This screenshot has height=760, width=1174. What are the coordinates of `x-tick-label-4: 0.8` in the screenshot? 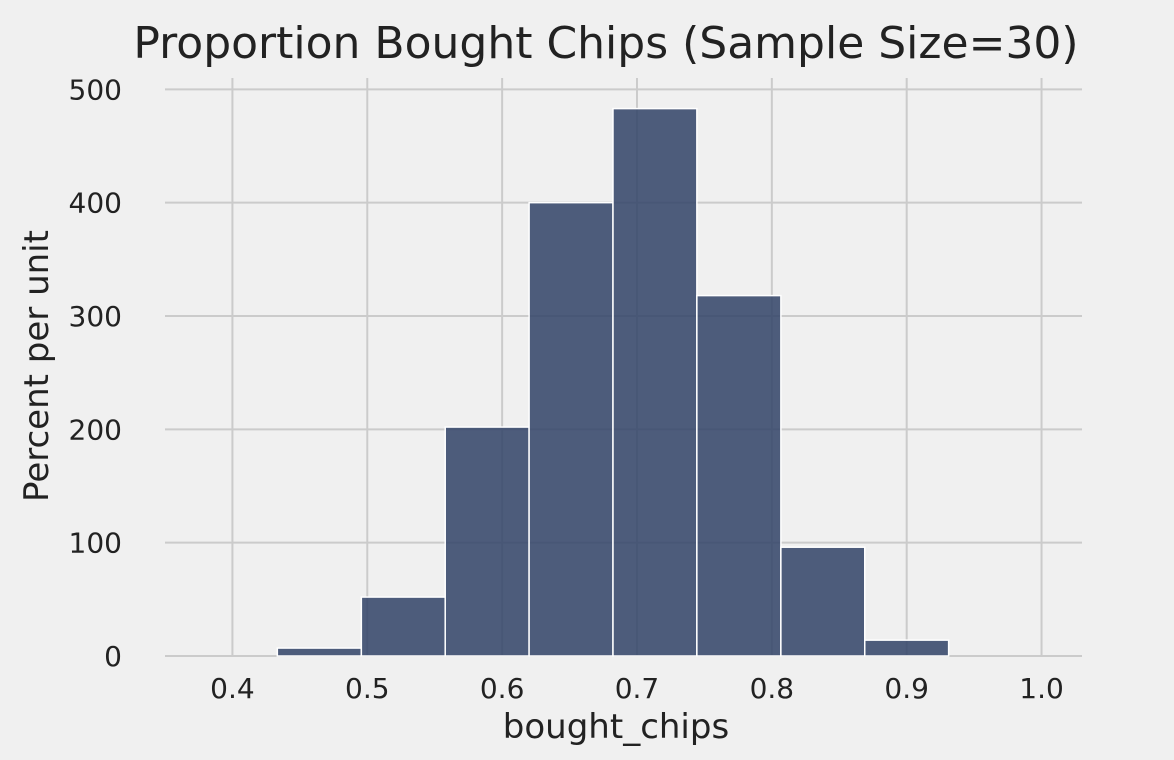 It's located at (772, 688).